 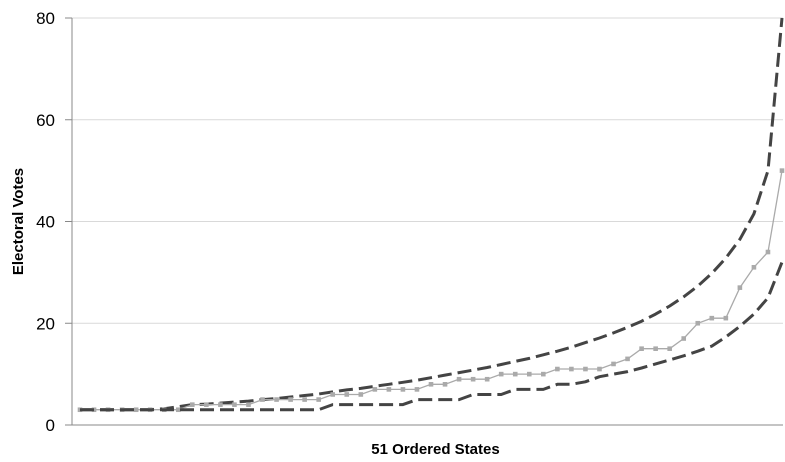 I want to click on y-tick-label: 40, so click(x=45, y=222).